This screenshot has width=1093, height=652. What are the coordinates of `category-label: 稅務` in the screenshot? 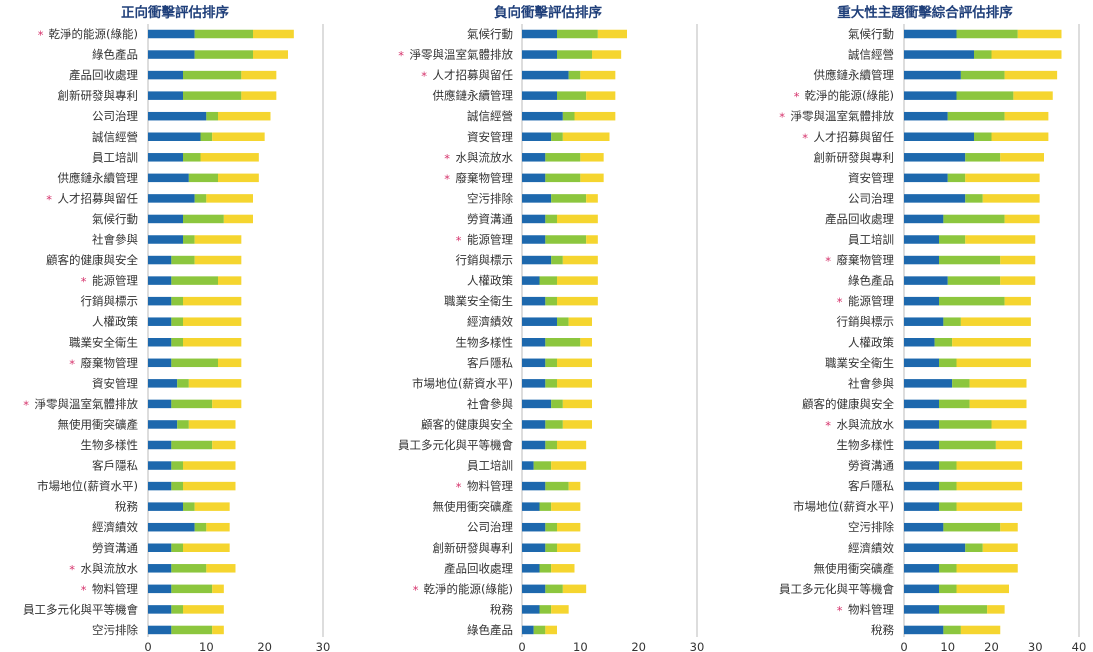 It's located at (126, 507).